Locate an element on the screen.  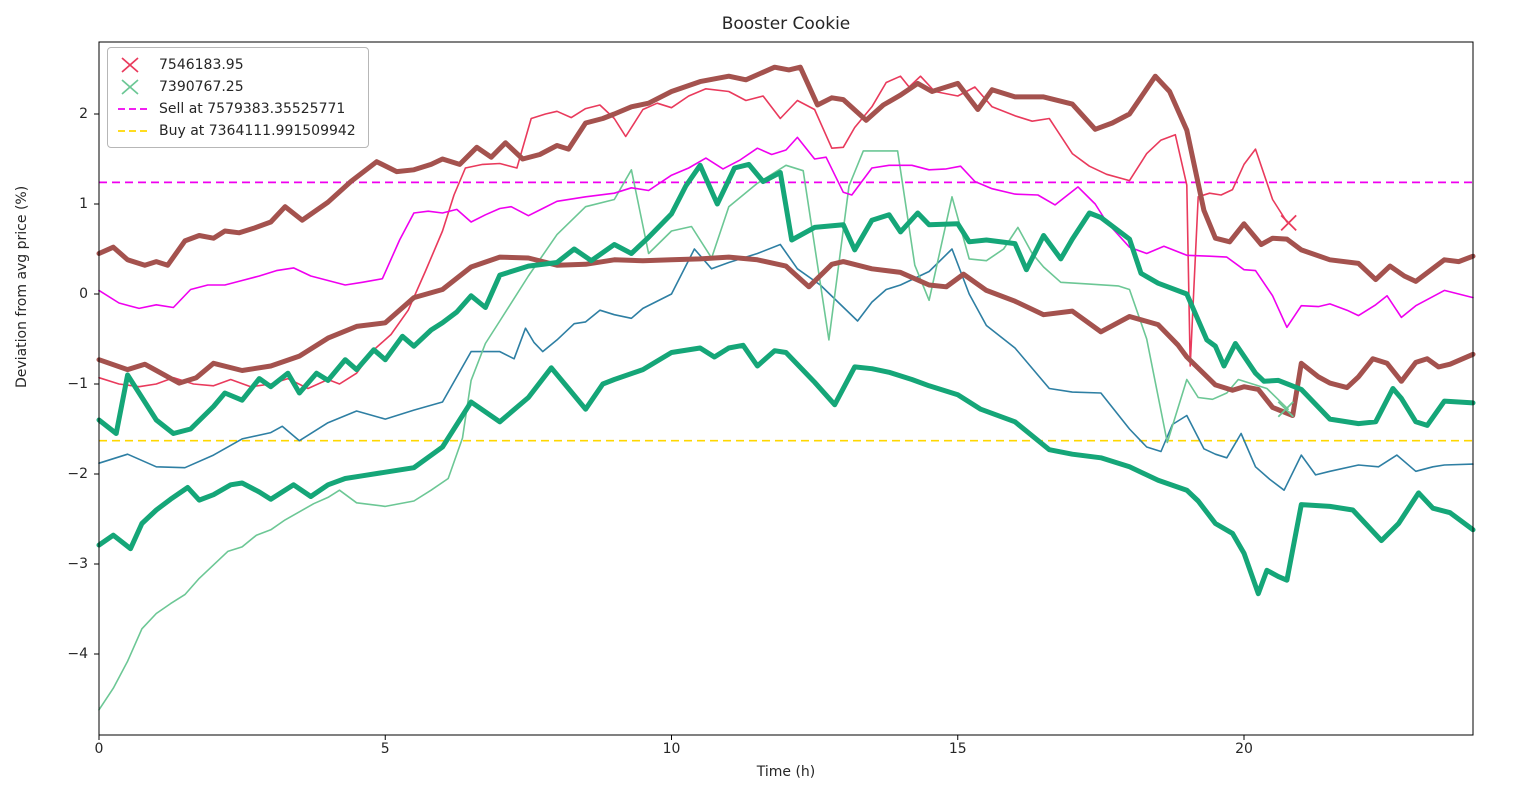
chart-title: Booster Cookie is located at coordinates (786, 24).